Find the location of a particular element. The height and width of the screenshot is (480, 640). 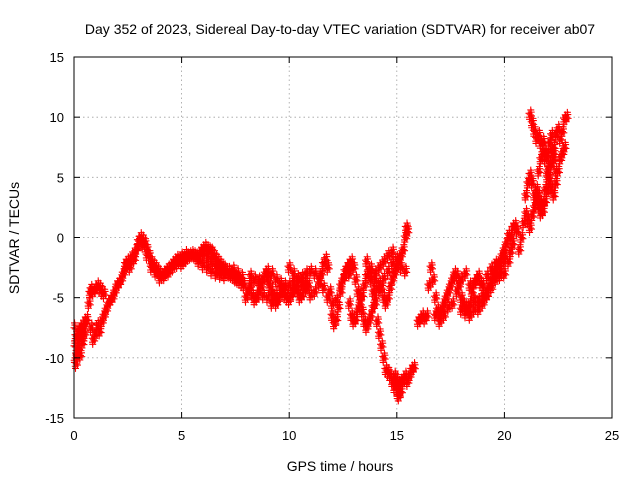

y-tick-label: 15 is located at coordinates (57, 57).